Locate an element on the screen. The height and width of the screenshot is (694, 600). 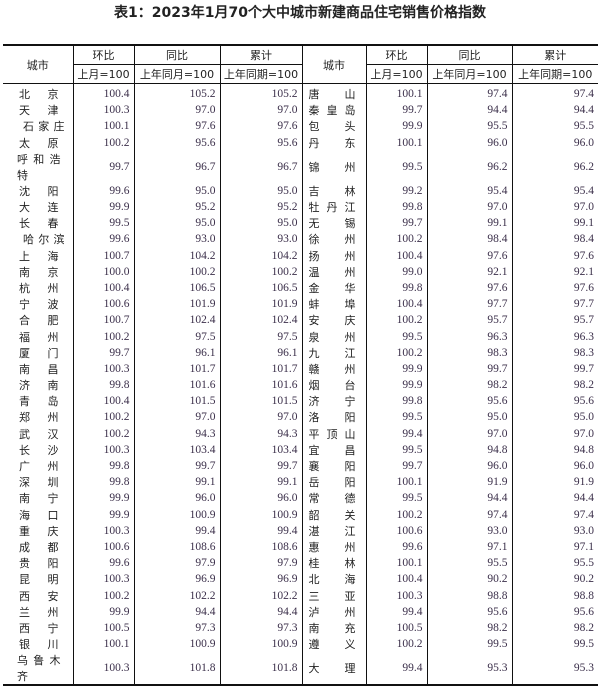
left-leiji-cell: 99.1 is located at coordinates (260, 482).